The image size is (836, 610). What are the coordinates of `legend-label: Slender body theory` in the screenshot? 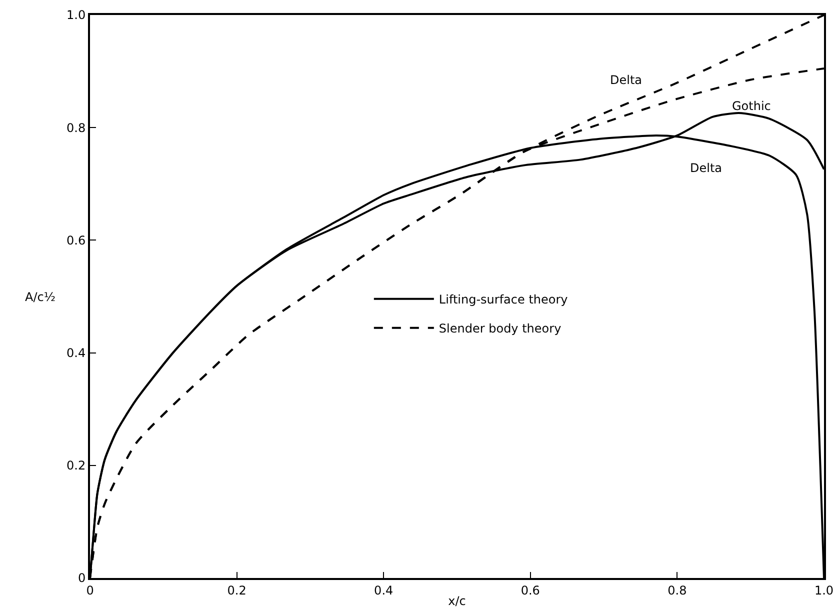 It's located at (500, 329).